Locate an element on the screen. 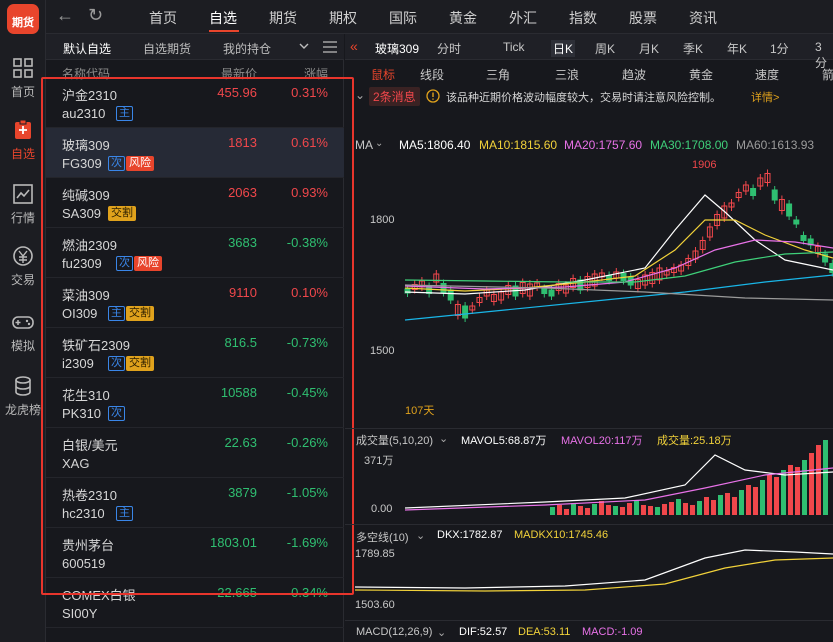 This screenshot has width=833, height=642. watchlist-row: 铁矿石2309 i2309 816.5 -0.73% 次交割 is located at coordinates (195, 353).